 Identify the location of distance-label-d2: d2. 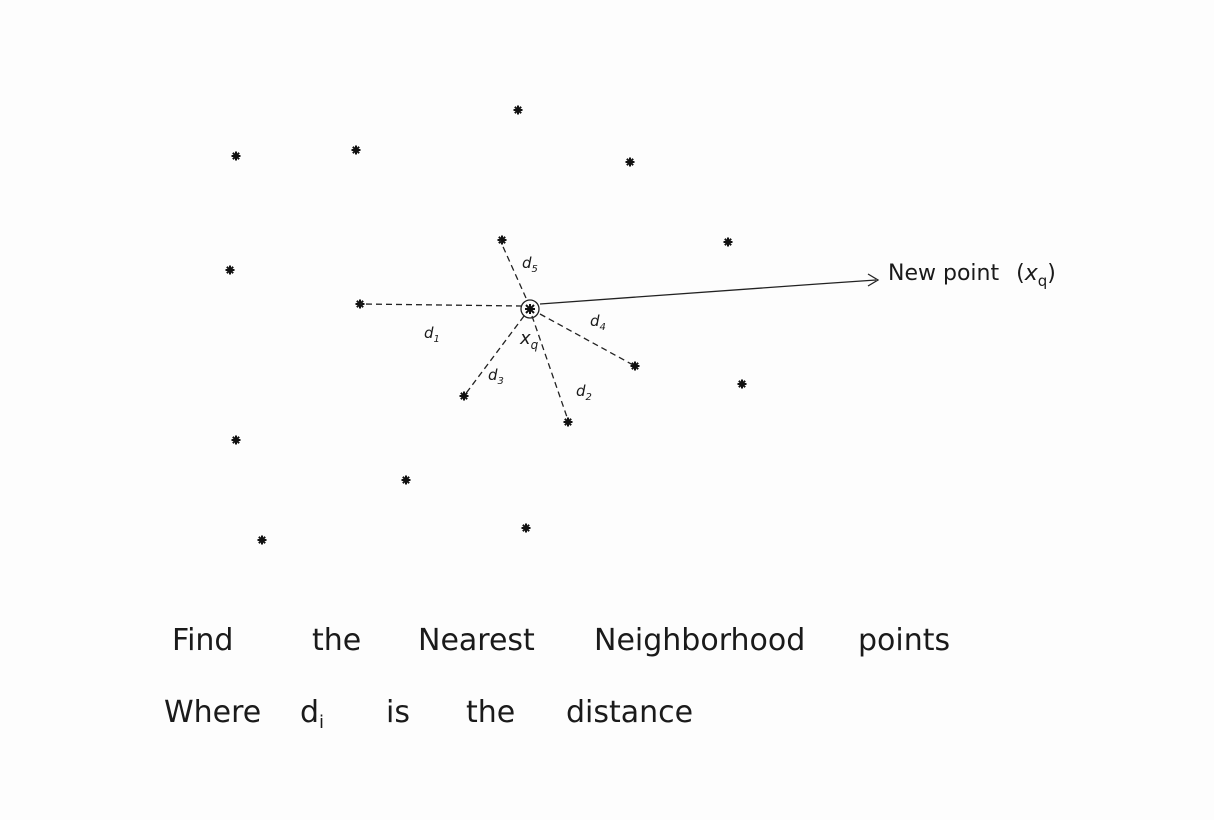
(584, 392).